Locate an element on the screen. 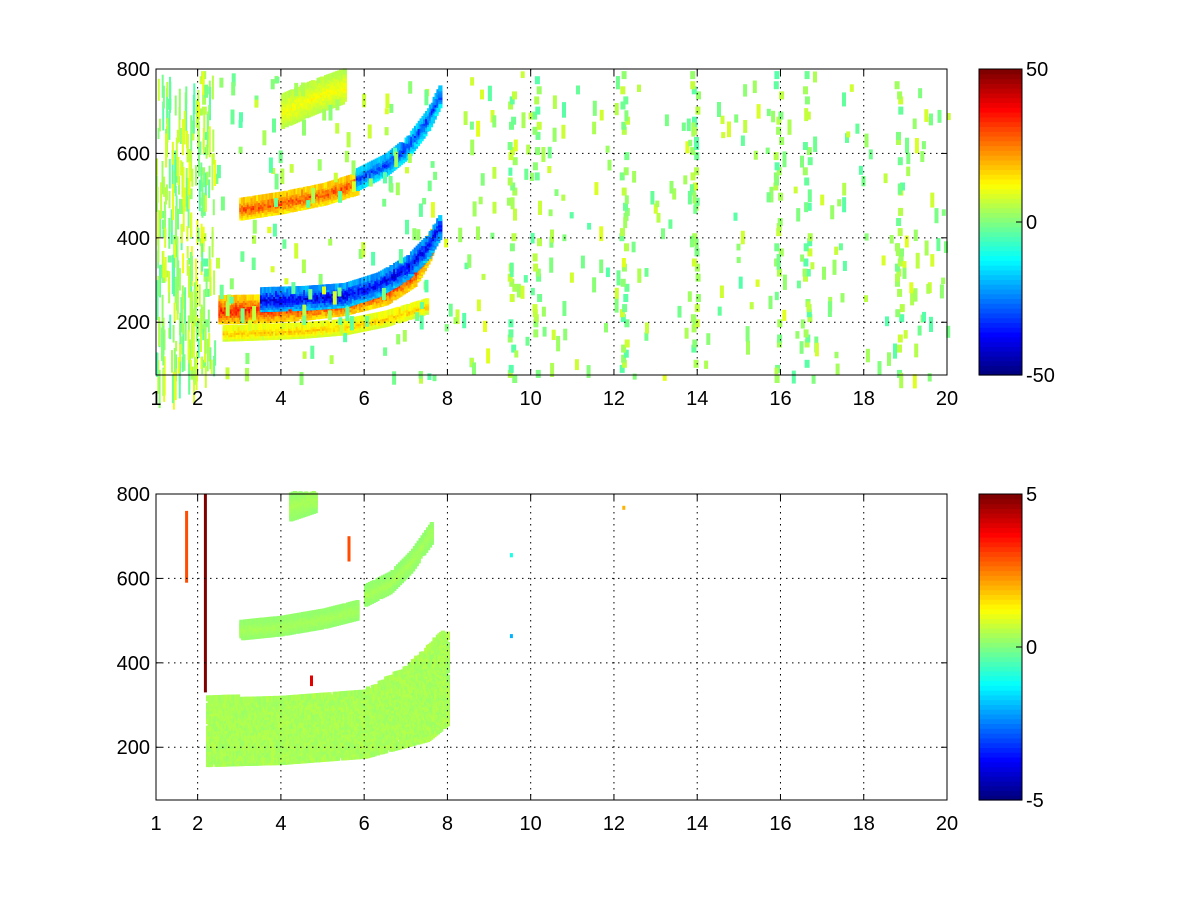 Image resolution: width=1200 pixels, height=900 pixels. x-tick-label: 8 is located at coordinates (447, 399).